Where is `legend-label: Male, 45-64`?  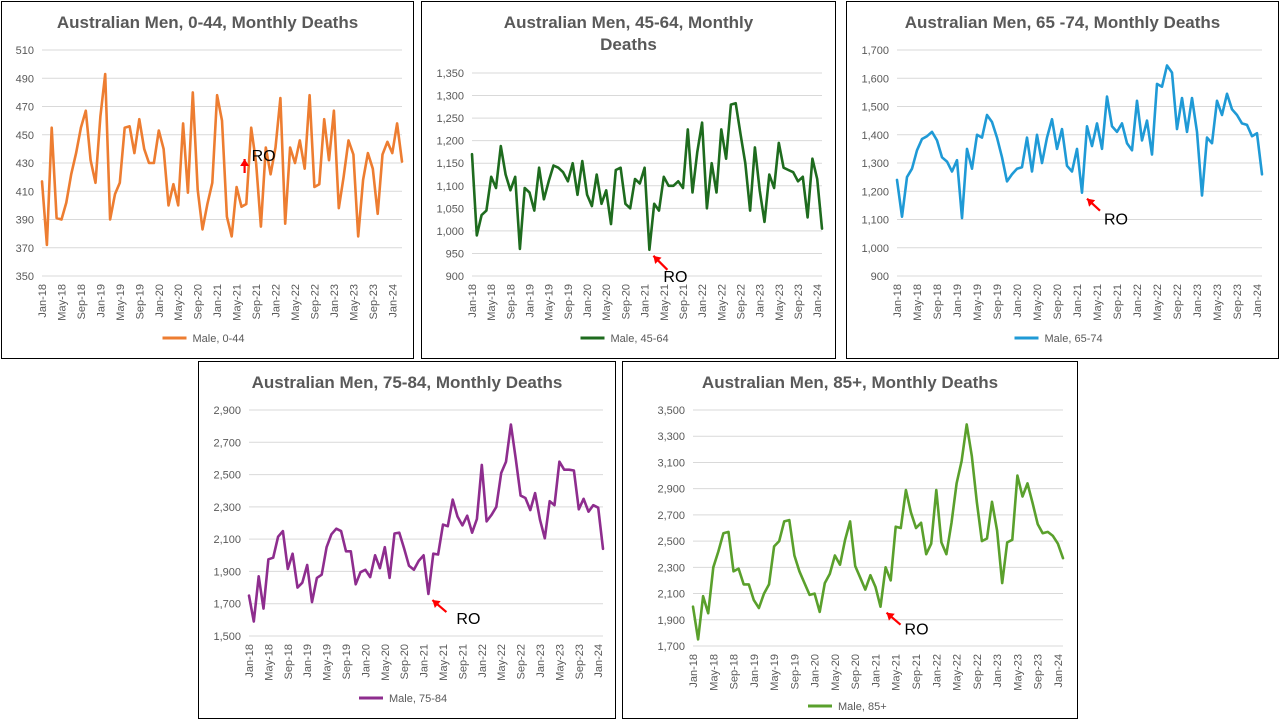 legend-label: Male, 45-64 is located at coordinates (640, 339).